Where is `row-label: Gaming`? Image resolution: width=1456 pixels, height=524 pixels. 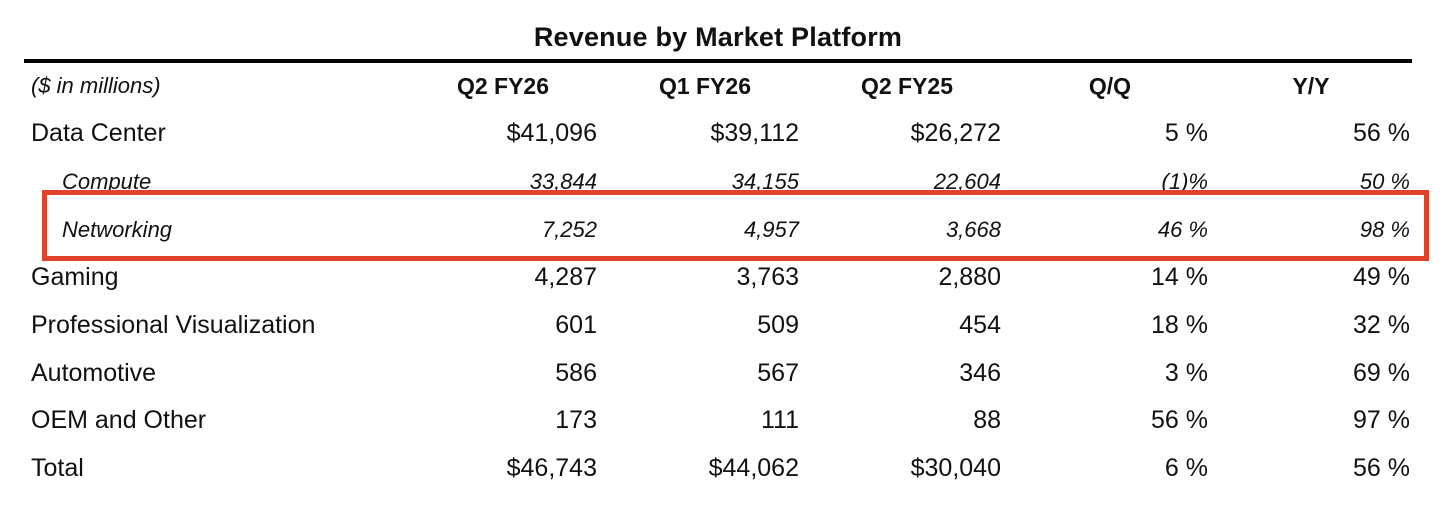
row-label: Gaming is located at coordinates (75, 277).